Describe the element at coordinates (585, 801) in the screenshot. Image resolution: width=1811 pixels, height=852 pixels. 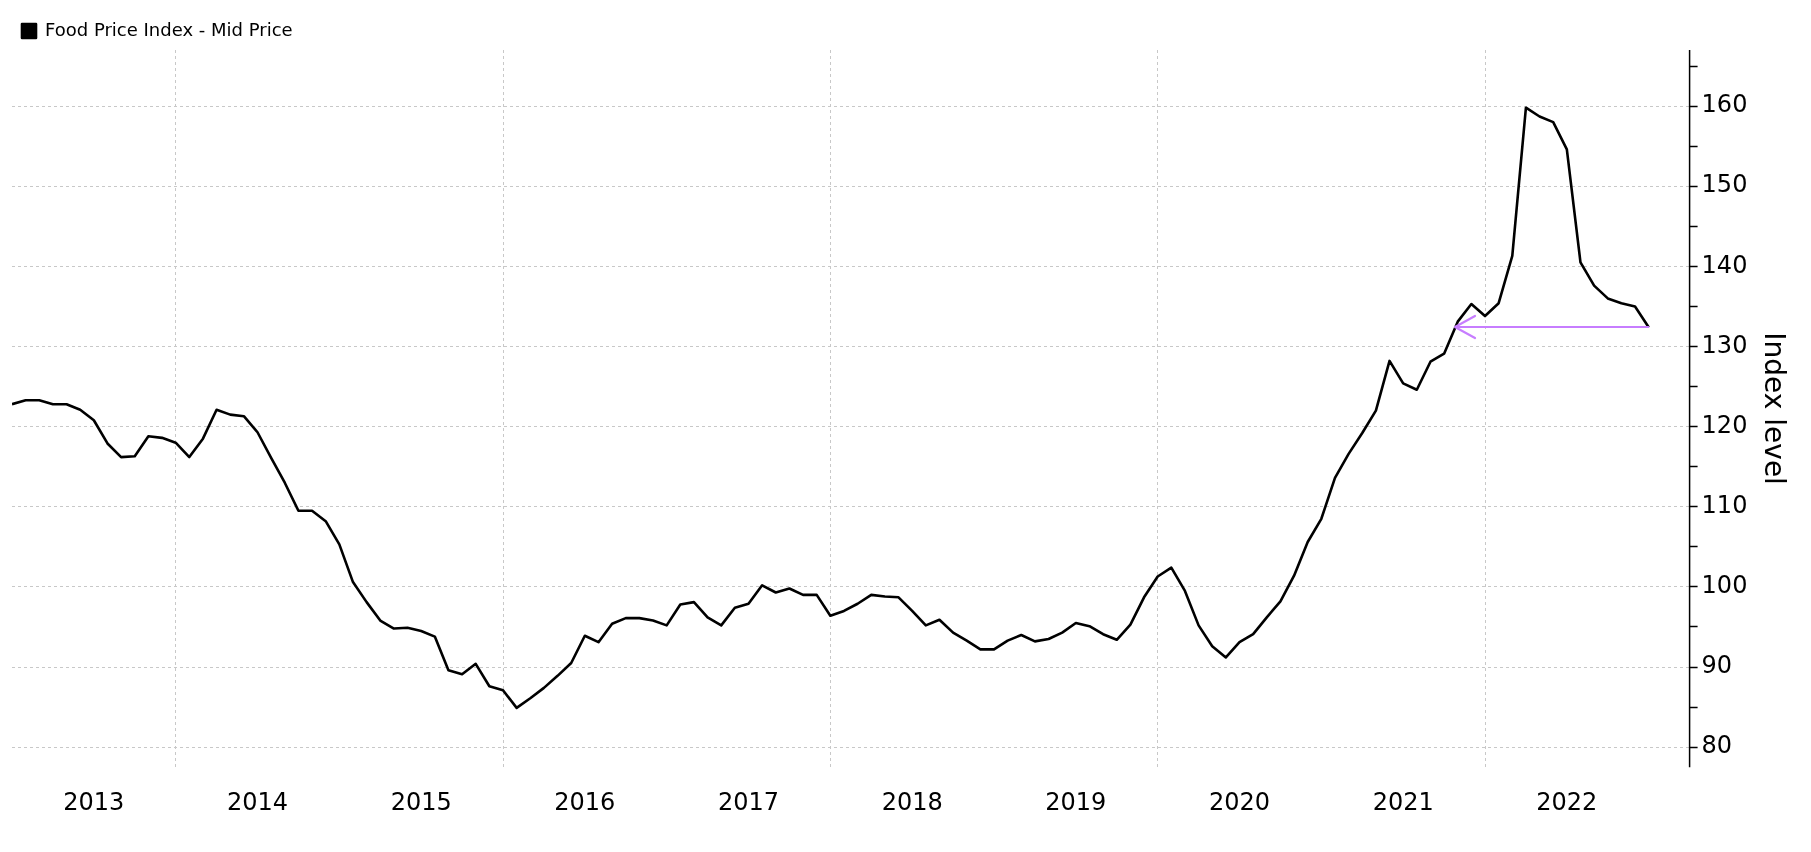
I see `x-tick-label: 2016` at that location.